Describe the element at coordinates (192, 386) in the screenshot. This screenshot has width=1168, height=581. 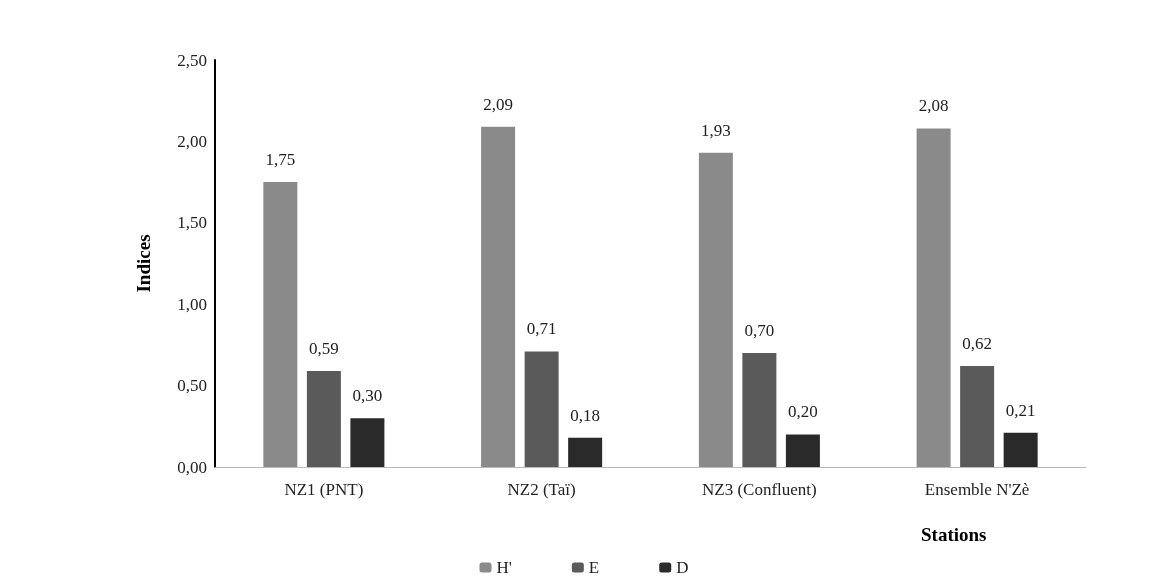
I see `y-tick-label: 0,50` at that location.